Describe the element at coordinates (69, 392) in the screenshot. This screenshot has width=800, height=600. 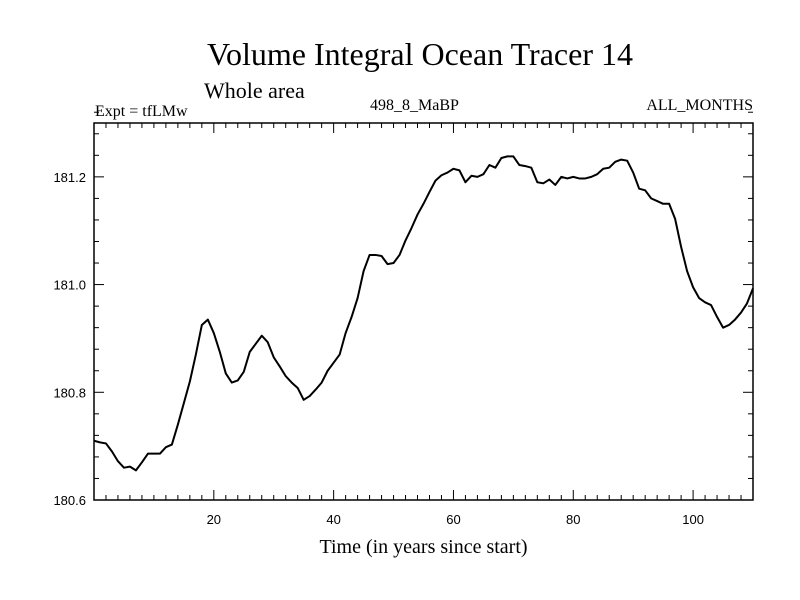
I see `y-tick-label: 180.8` at that location.